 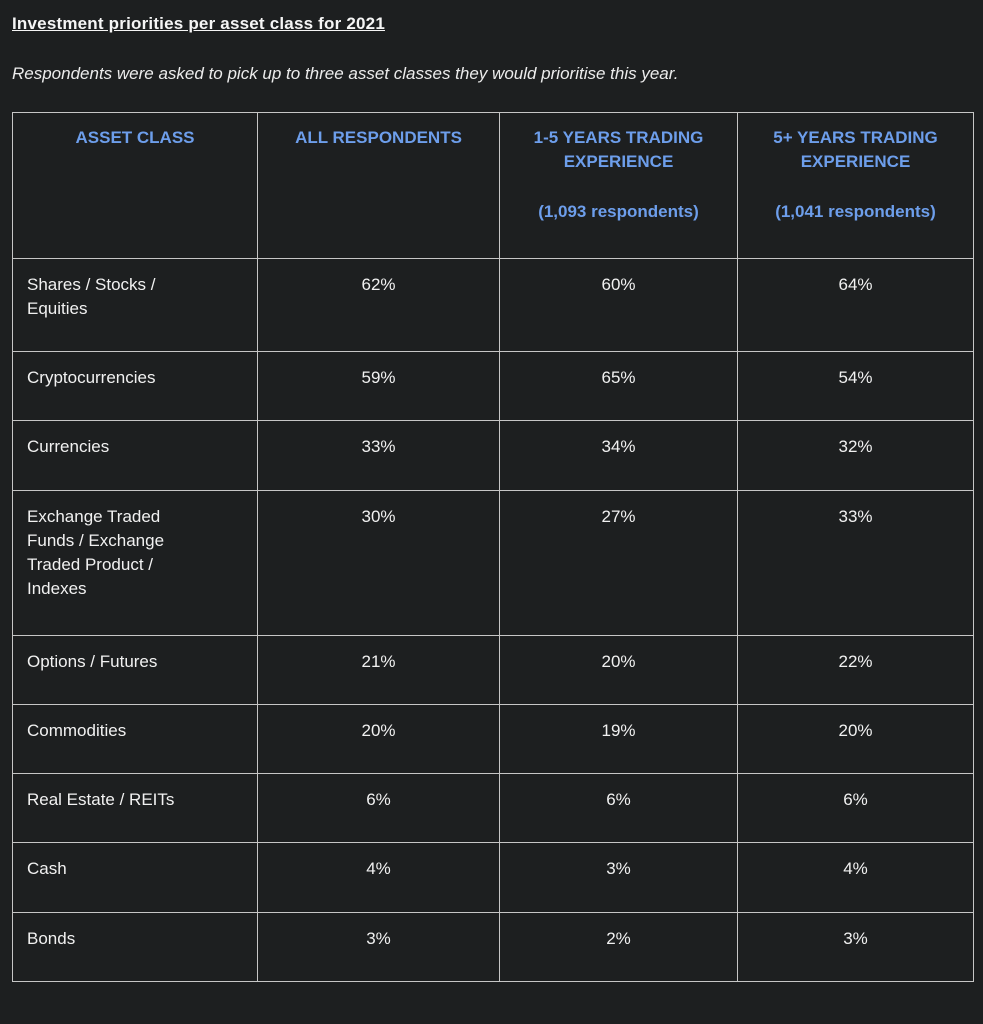 I want to click on all-respondents-cell: 4%, so click(x=378, y=877).